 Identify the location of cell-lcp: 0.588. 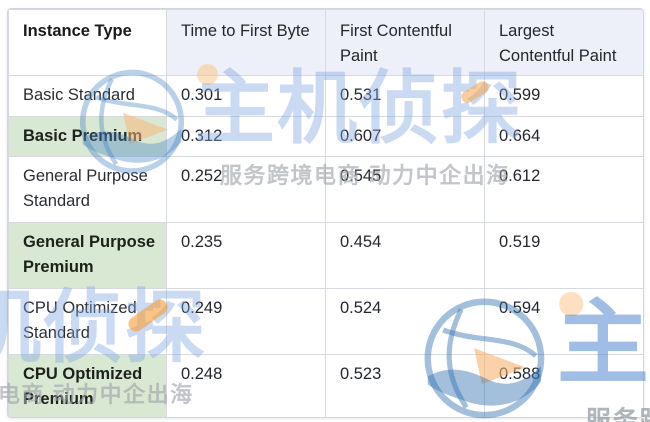
(563, 385).